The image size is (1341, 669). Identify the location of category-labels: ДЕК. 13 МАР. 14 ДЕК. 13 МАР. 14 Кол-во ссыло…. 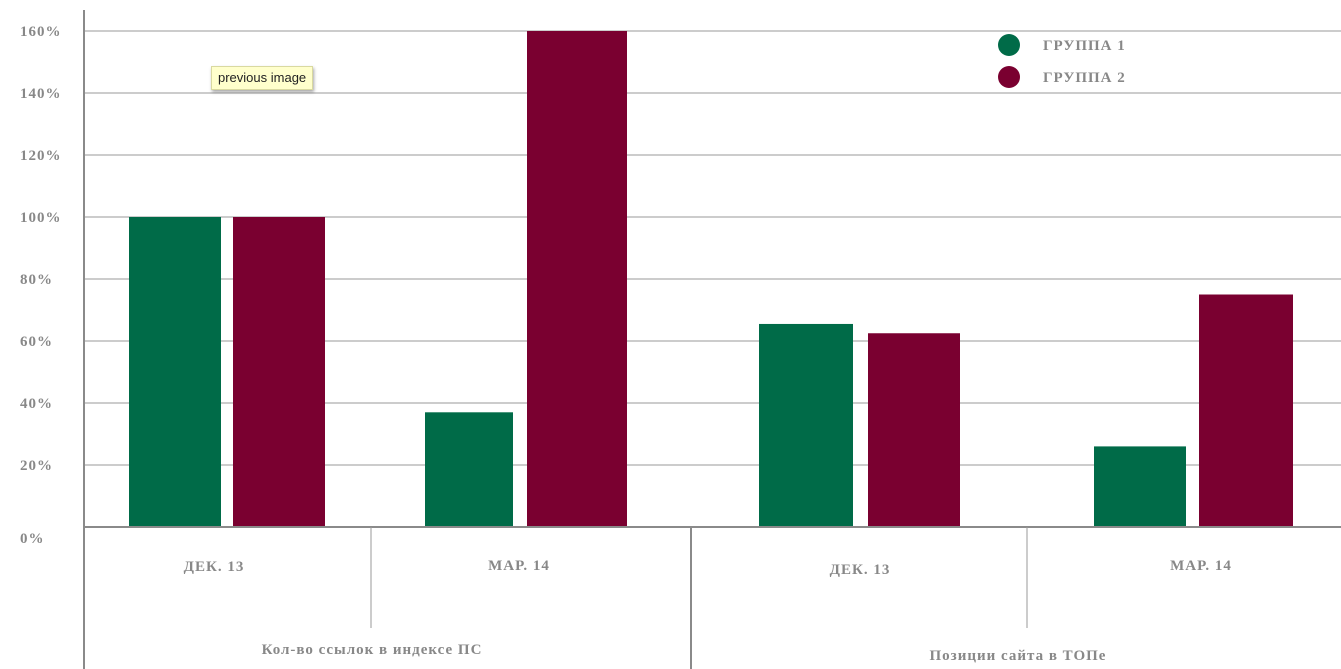
(708, 611).